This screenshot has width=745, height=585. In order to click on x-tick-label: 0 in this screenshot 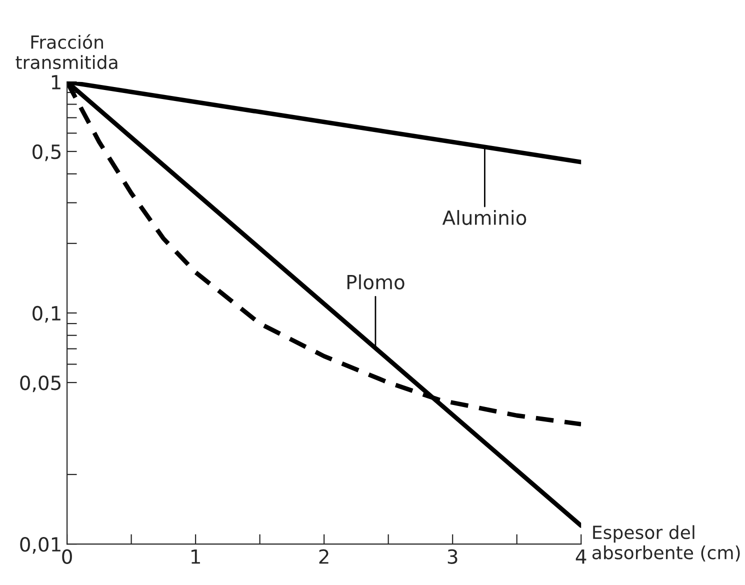, I will do `click(67, 556)`.